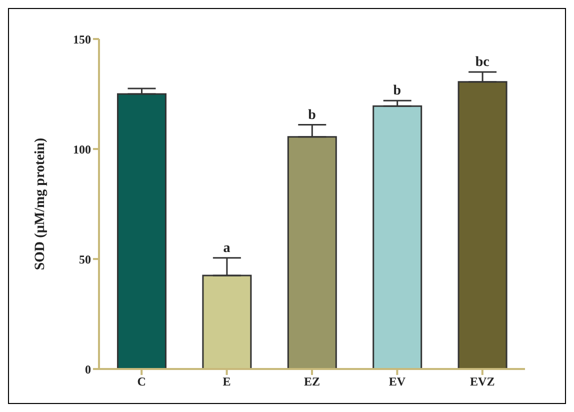 This screenshot has height=412, width=574. I want to click on y-tick-label: 50, so click(85, 259).